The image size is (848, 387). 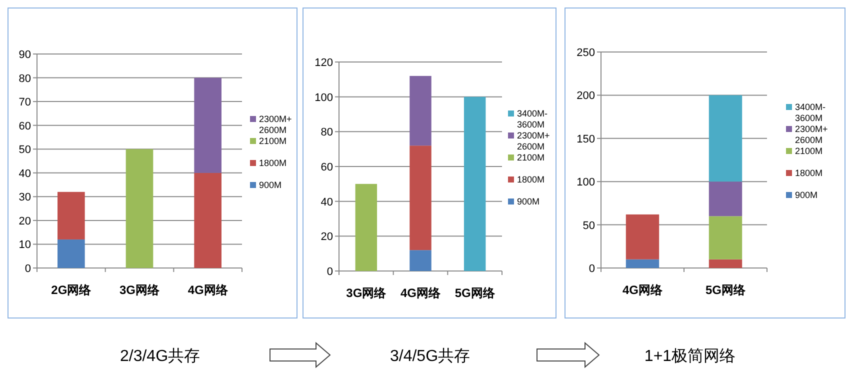 What do you see at coordinates (24, 245) in the screenshot?
I see `y-tick-label: 10` at bounding box center [24, 245].